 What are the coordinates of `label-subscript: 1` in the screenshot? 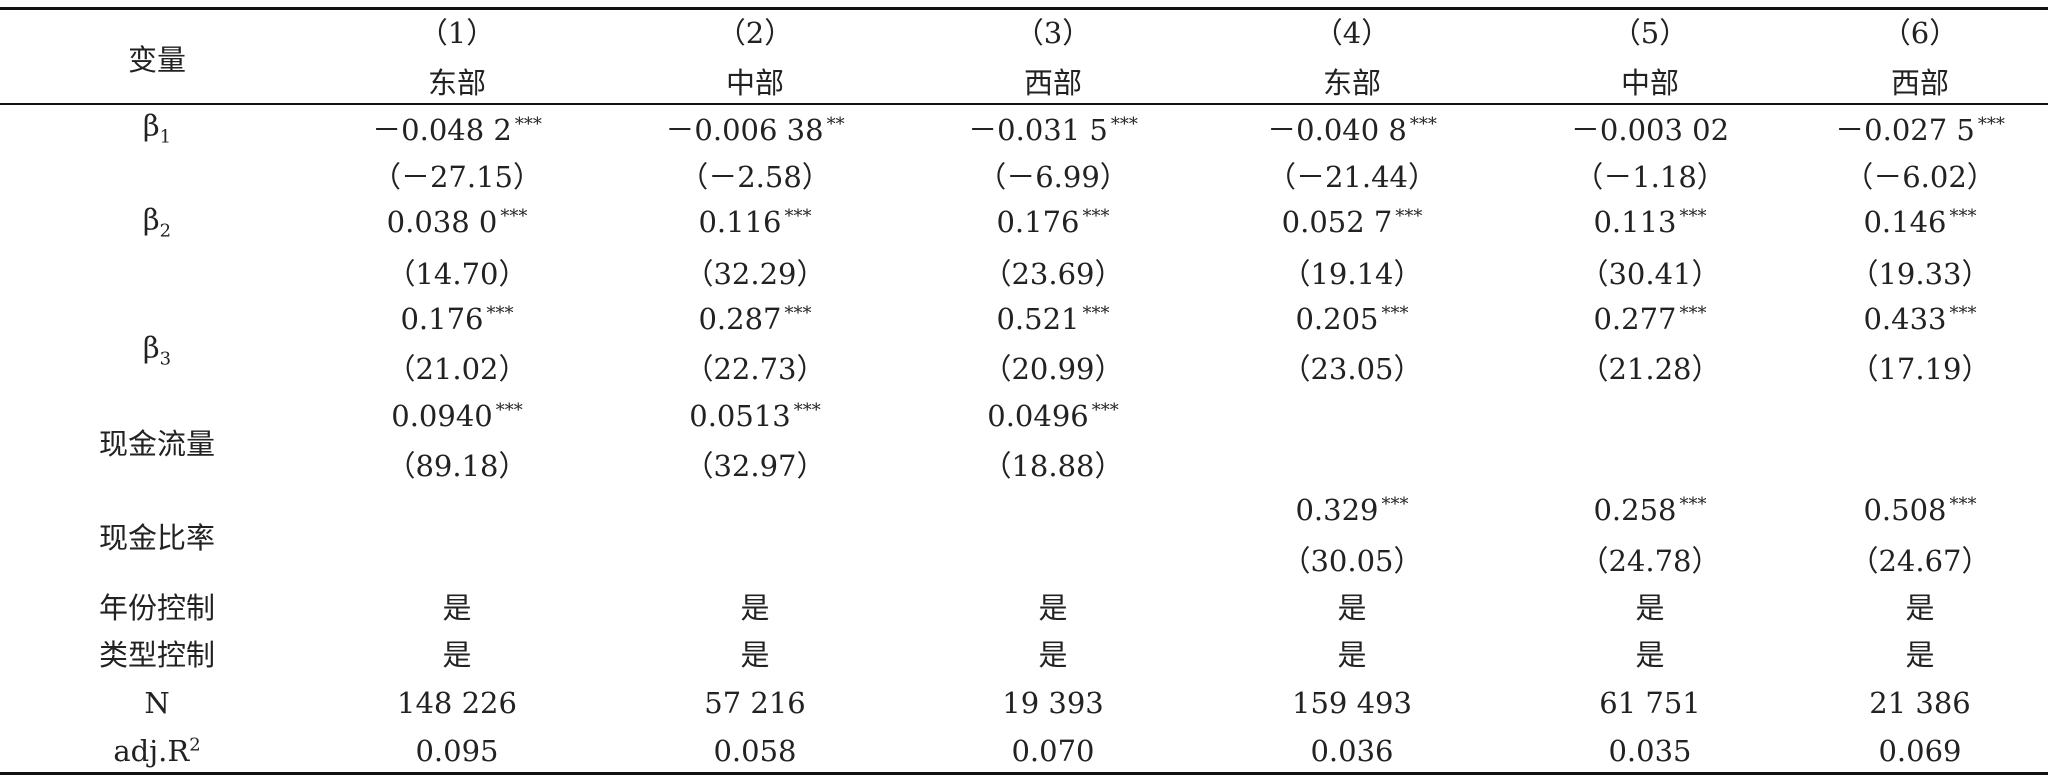 It's located at (165, 137).